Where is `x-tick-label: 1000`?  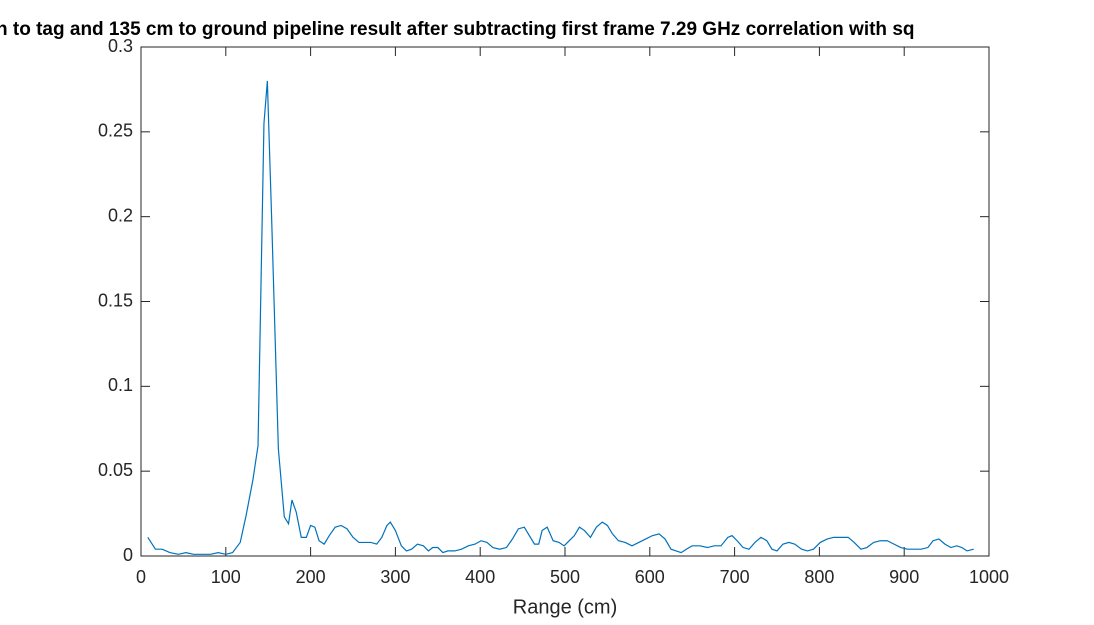 x-tick-label: 1000 is located at coordinates (989, 577).